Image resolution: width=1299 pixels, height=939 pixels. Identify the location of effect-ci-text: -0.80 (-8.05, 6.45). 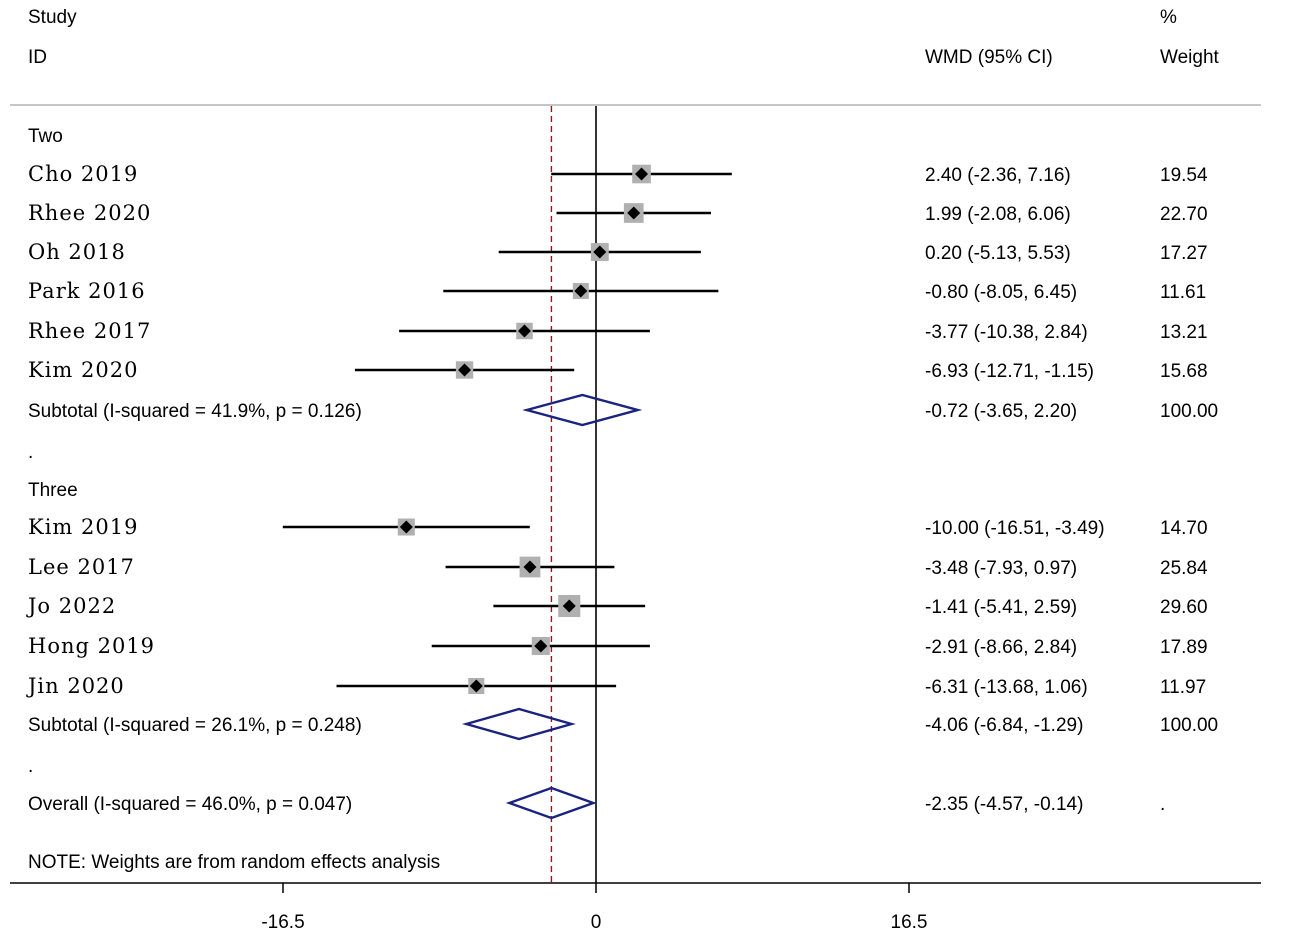
(1001, 292).